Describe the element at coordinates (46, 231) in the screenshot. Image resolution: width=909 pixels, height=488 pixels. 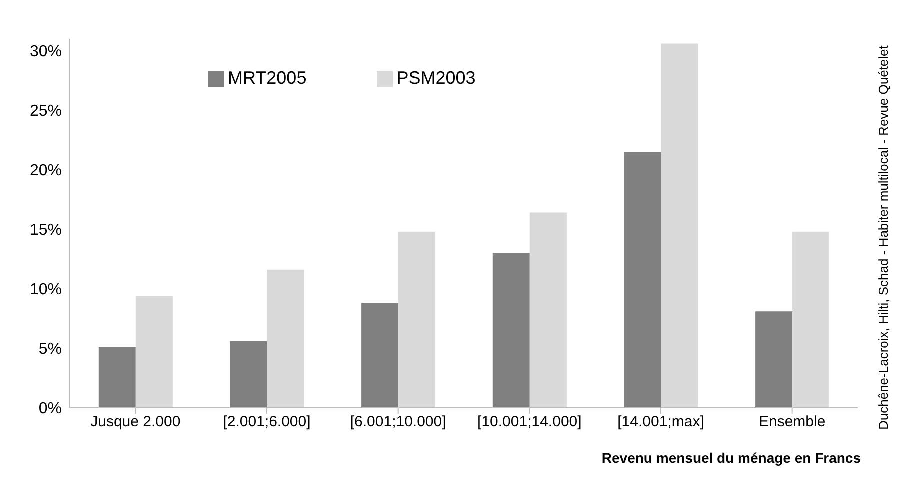
I see `y-tick-label: 15%` at that location.